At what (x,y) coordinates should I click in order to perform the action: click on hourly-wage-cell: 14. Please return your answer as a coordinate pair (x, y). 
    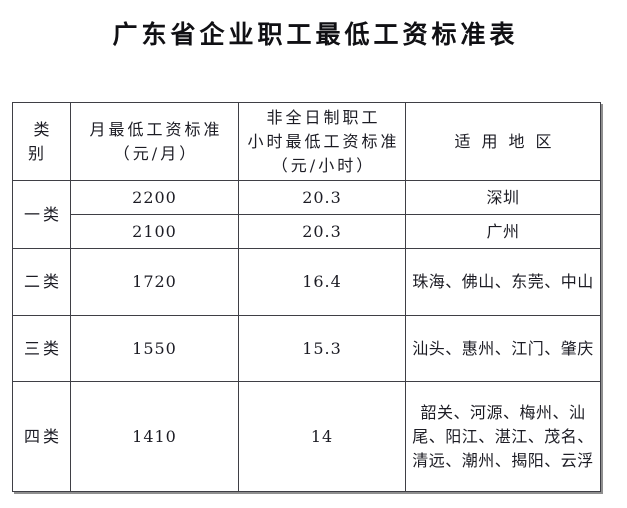
    Looking at the image, I should click on (322, 436).